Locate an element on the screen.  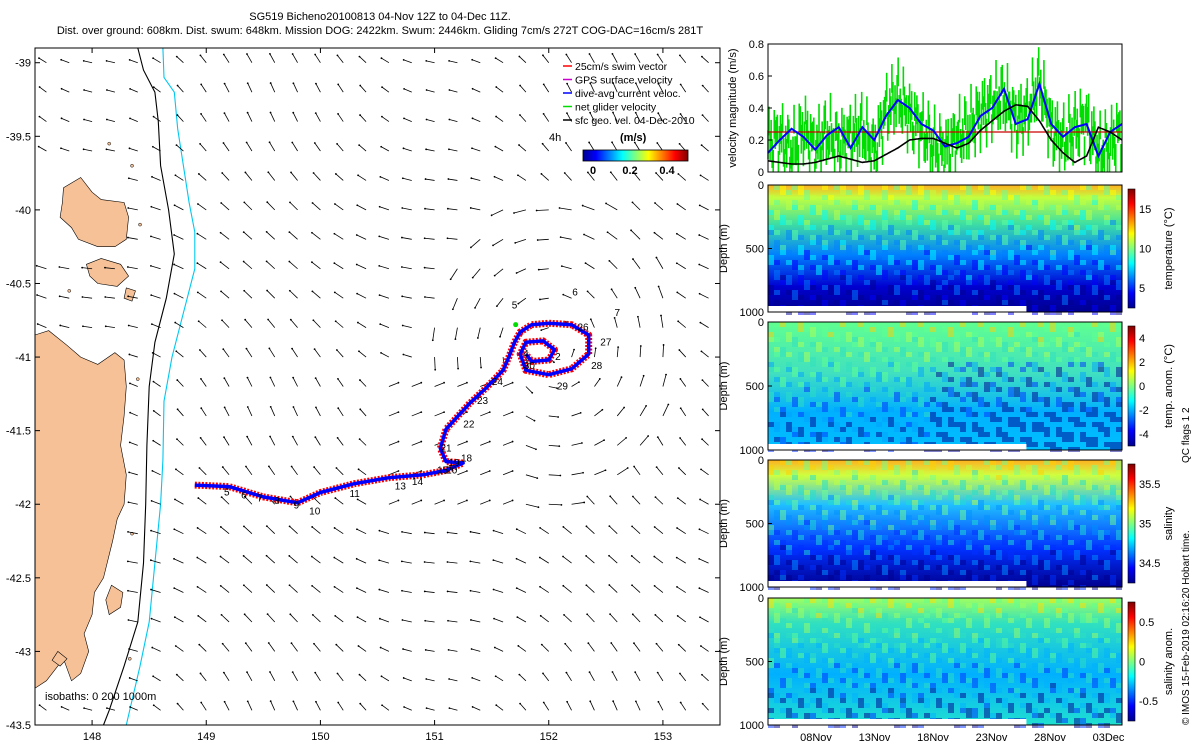
time-tick-3: 23Nov is located at coordinates (992, 738).